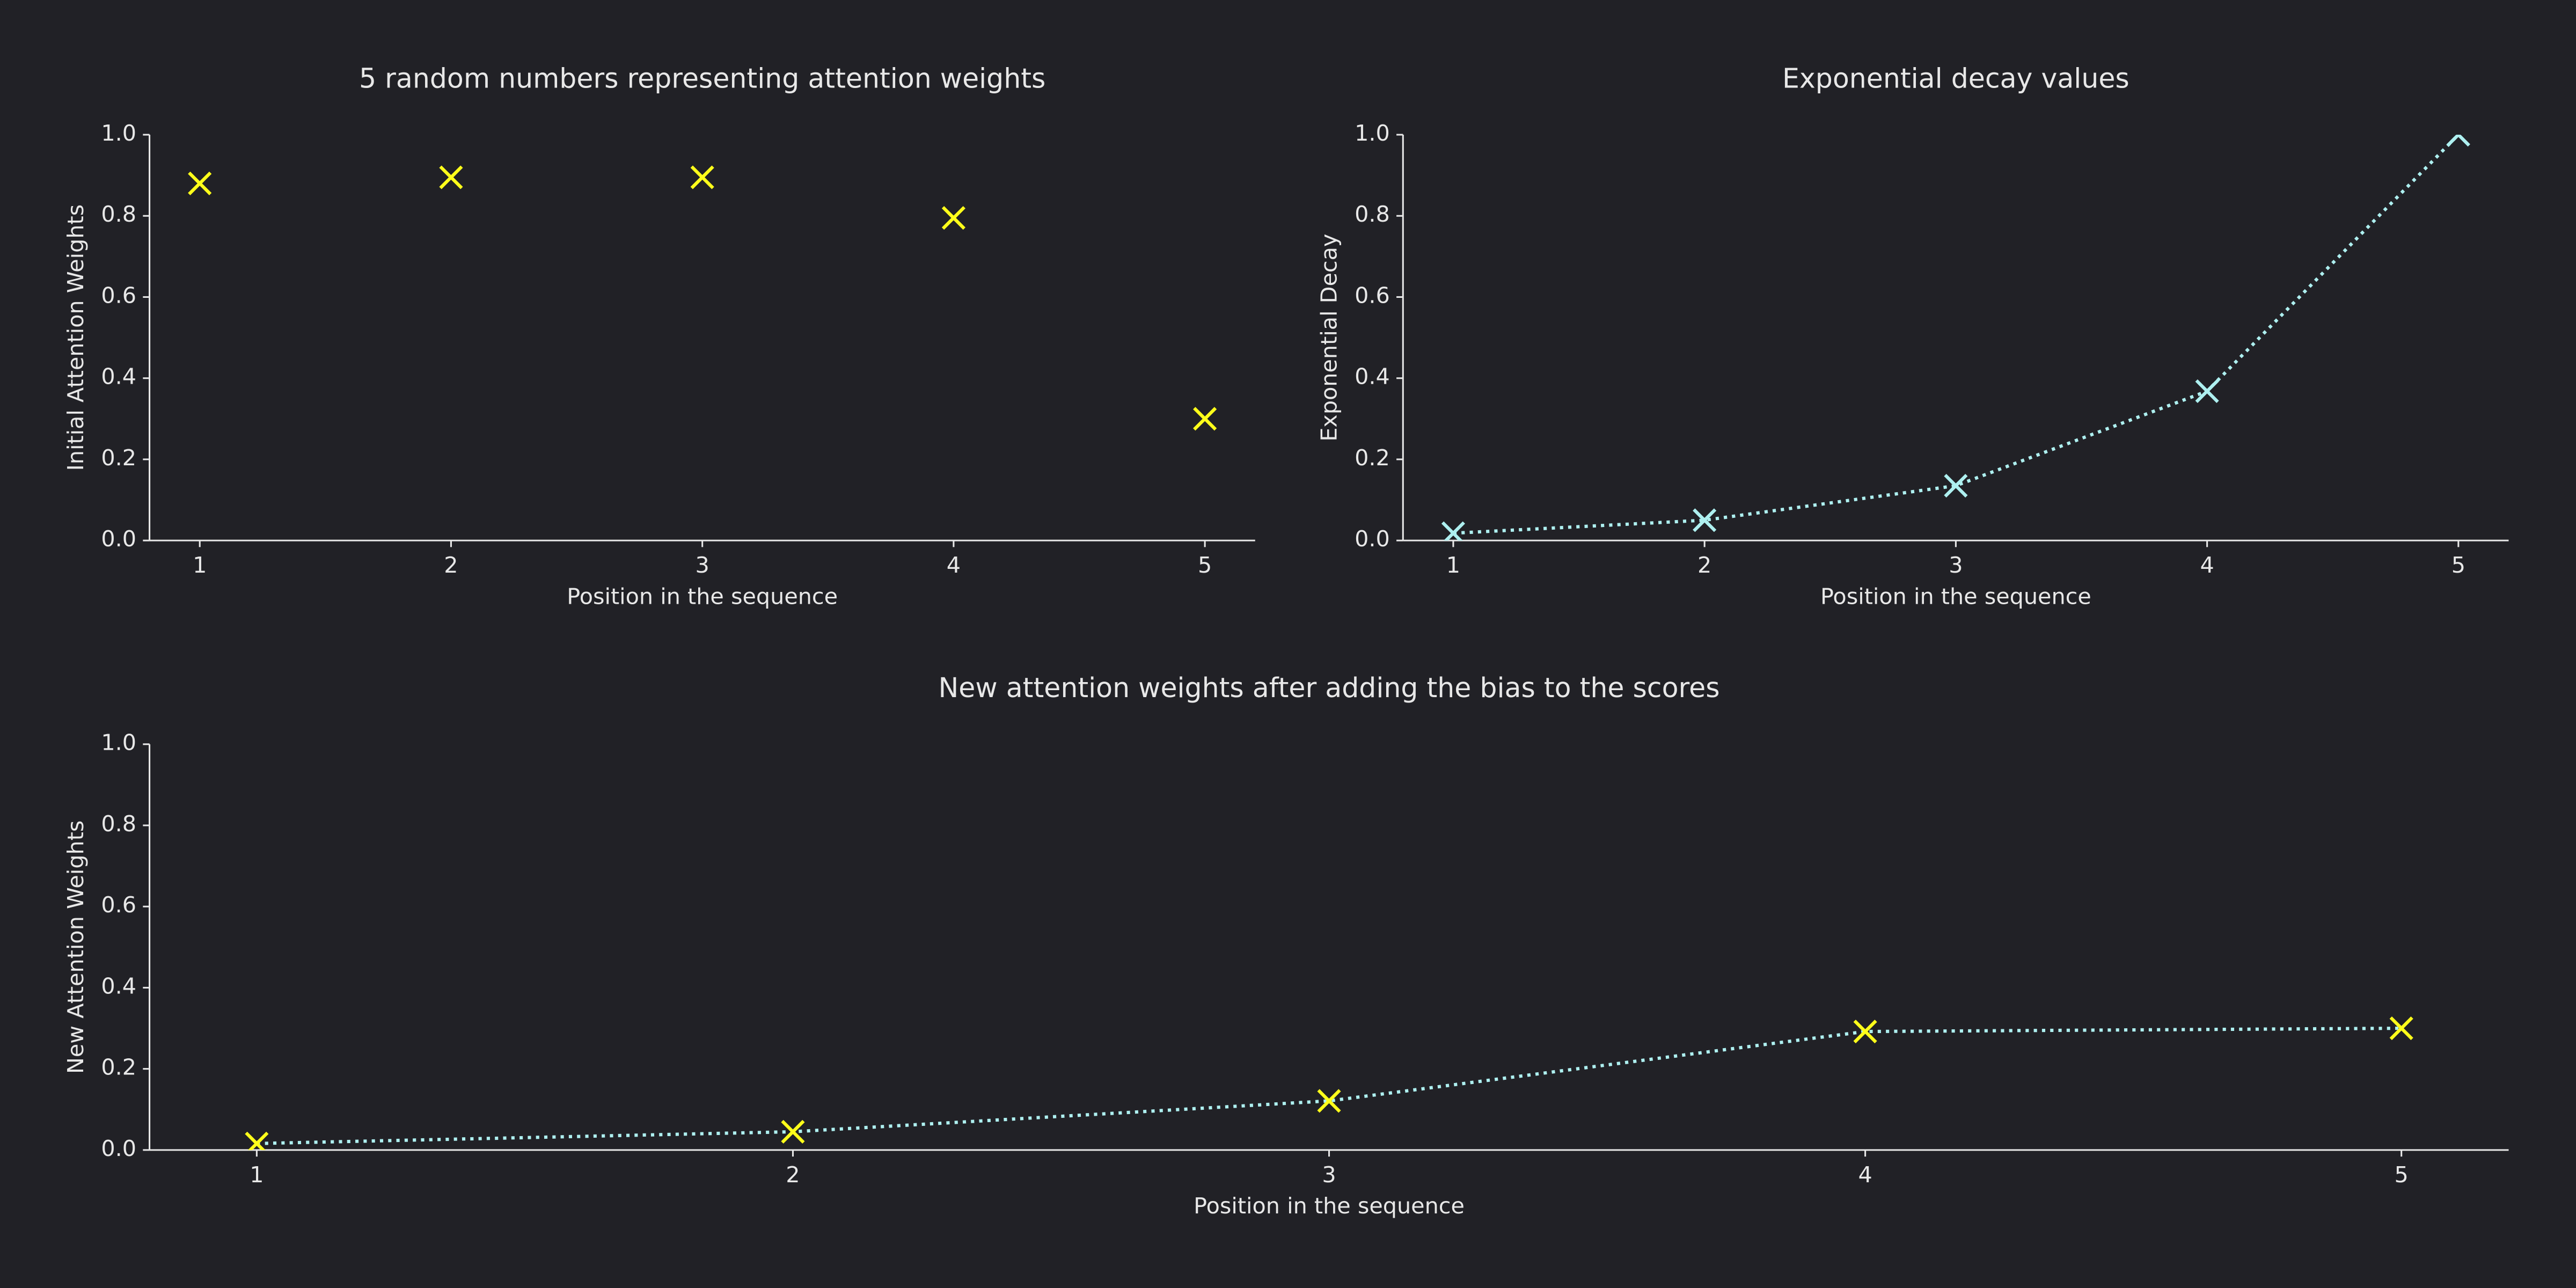 Image resolution: width=2576 pixels, height=1288 pixels. Describe the element at coordinates (1955, 78) in the screenshot. I see `chart-title: Exponential decay values` at that location.